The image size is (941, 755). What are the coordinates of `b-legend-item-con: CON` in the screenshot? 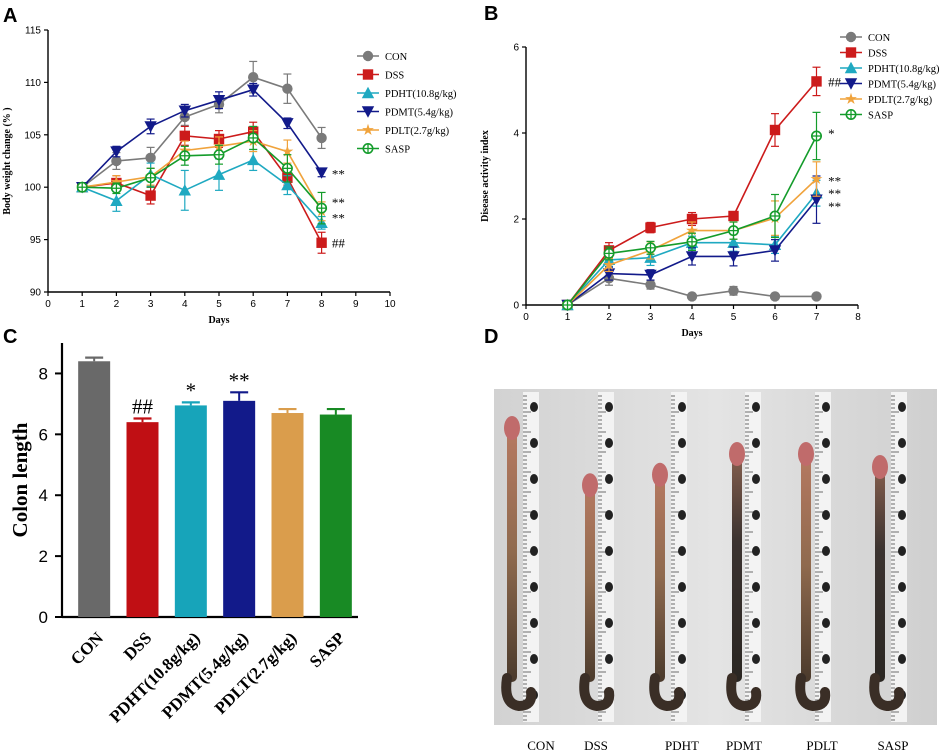 It's located at (865, 37).